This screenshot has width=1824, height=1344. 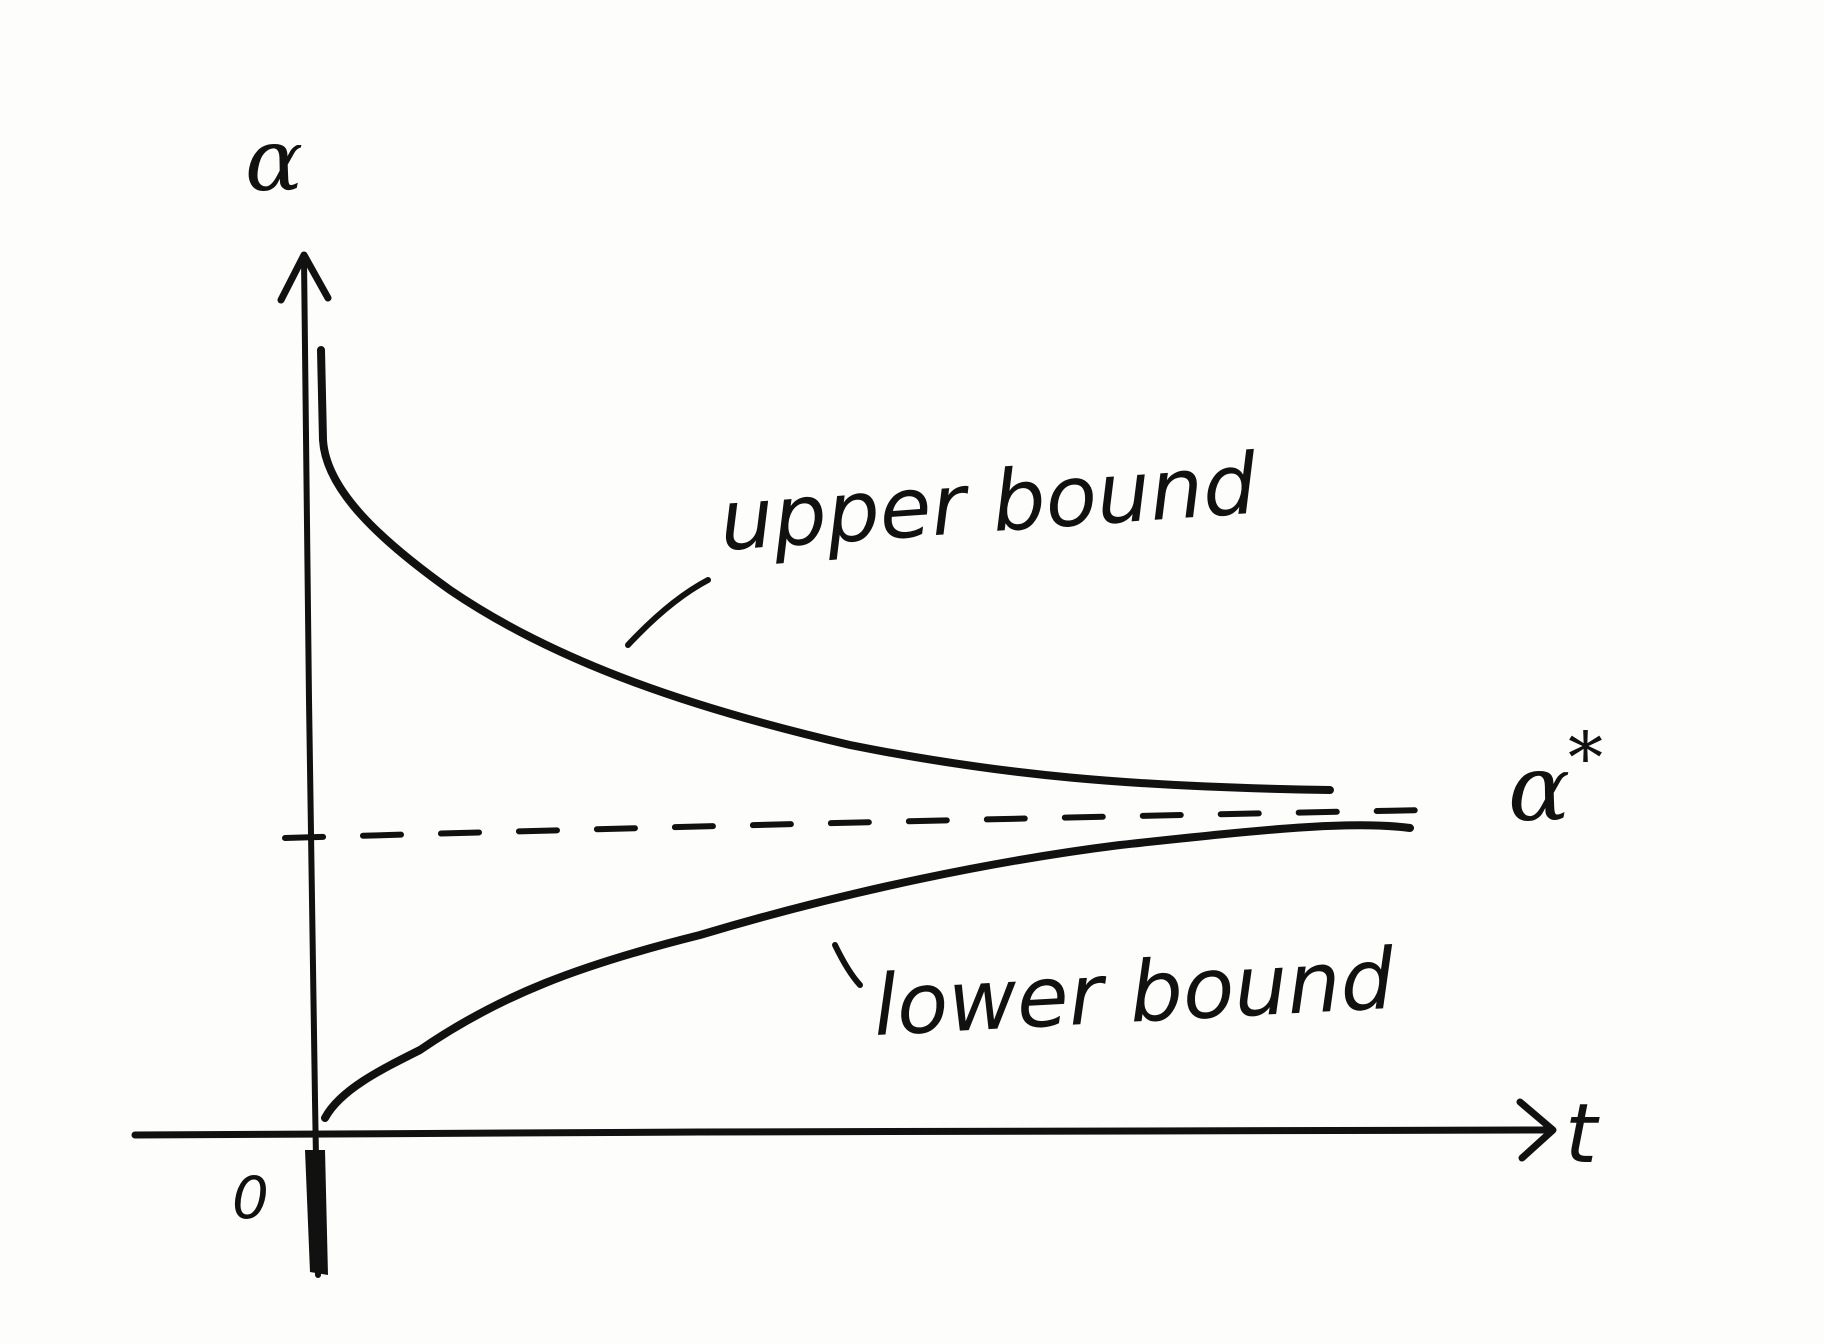 What do you see at coordinates (867, 971) in the screenshot?
I see `lower-bound-curve` at bounding box center [867, 971].